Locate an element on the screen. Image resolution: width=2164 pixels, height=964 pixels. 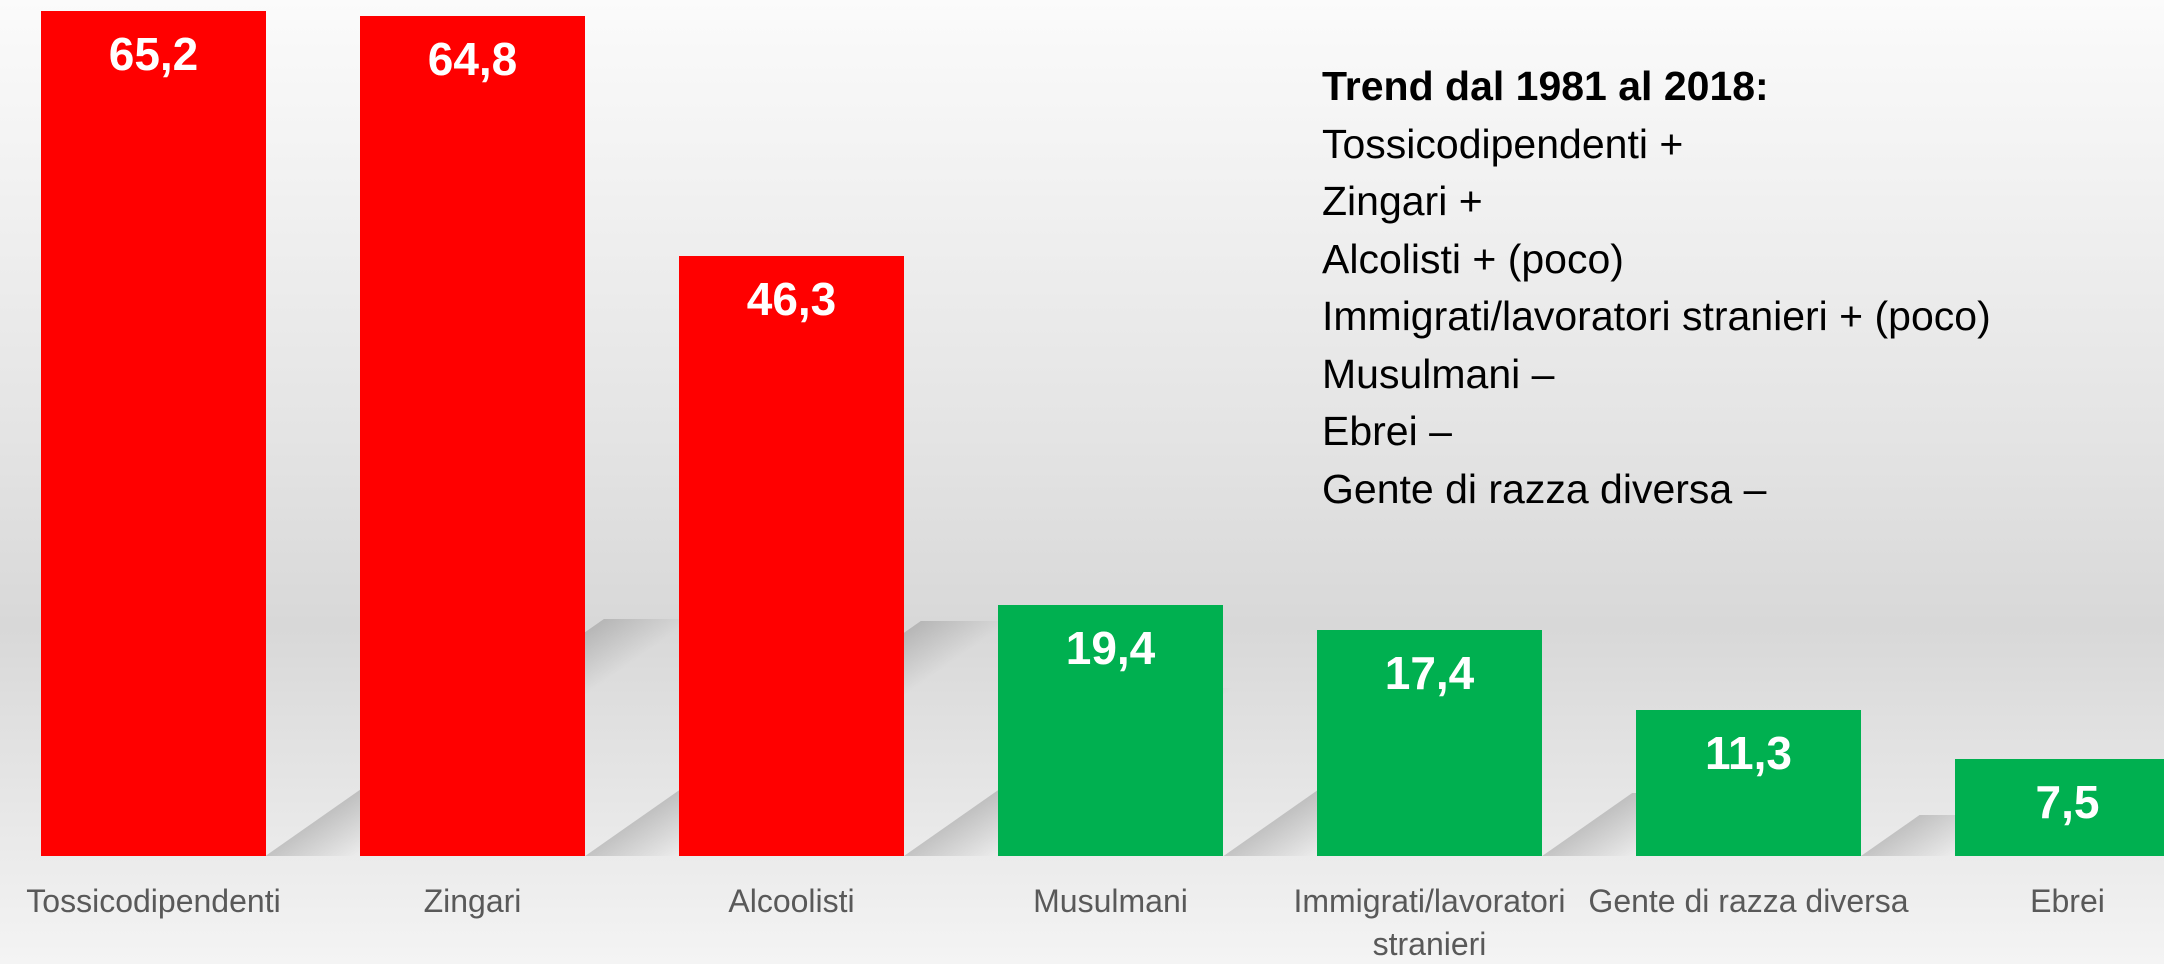
data-label: 46,3 is located at coordinates (791, 298).